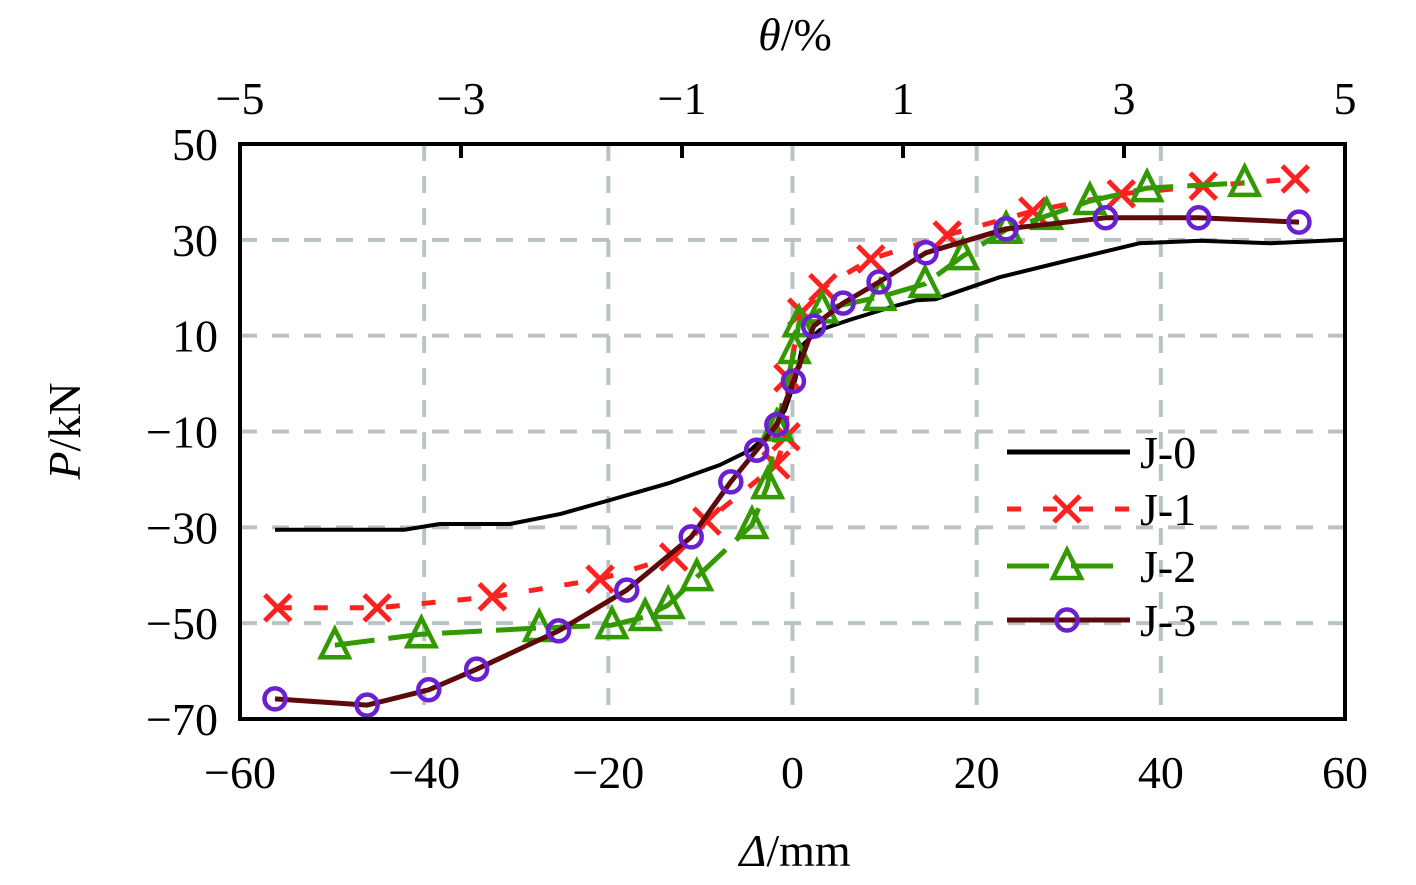 The height and width of the screenshot is (885, 1416). I want to click on y-tick-label: −10, so click(182, 432).